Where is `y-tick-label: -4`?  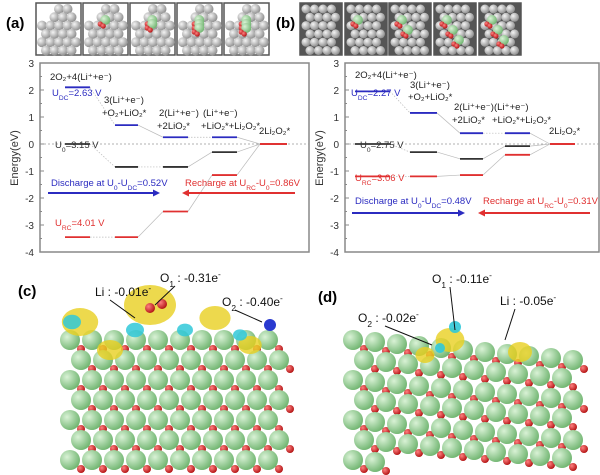 y-tick-label: -4 is located at coordinates (334, 253).